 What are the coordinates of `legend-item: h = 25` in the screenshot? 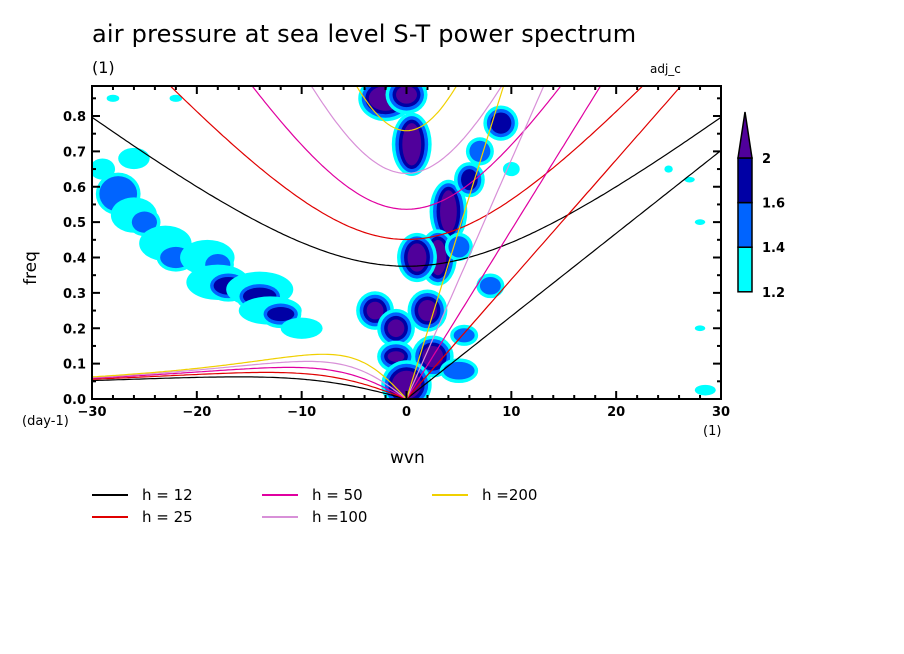 It's located at (142, 517).